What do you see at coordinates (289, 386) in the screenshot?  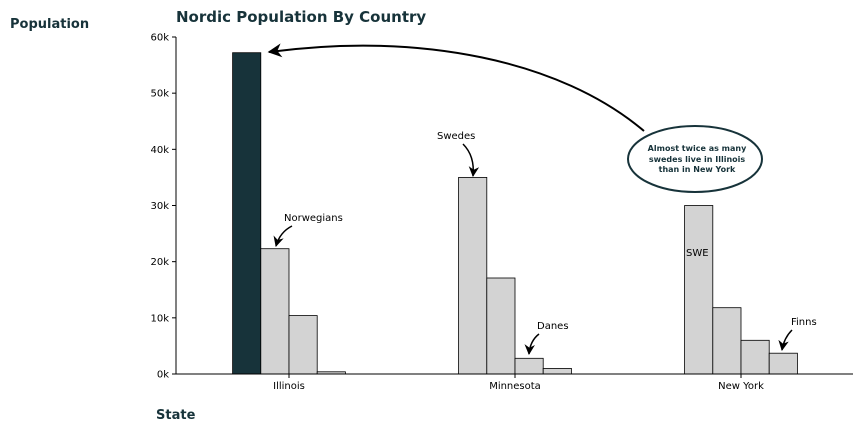 I see `x-tick-label: Illinois` at bounding box center [289, 386].